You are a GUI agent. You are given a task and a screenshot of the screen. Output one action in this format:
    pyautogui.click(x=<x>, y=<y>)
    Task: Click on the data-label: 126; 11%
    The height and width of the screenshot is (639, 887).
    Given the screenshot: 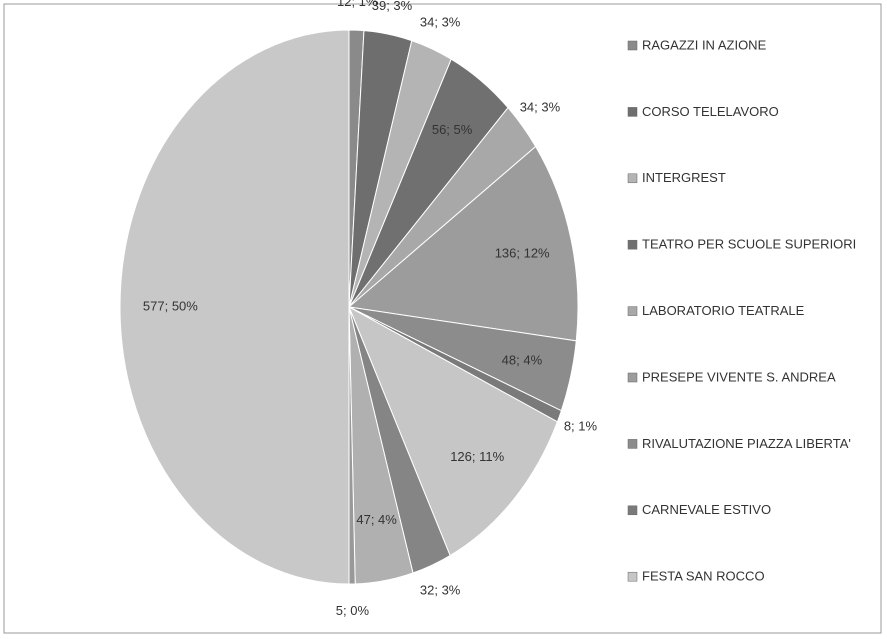 What is the action you would take?
    pyautogui.click(x=477, y=456)
    